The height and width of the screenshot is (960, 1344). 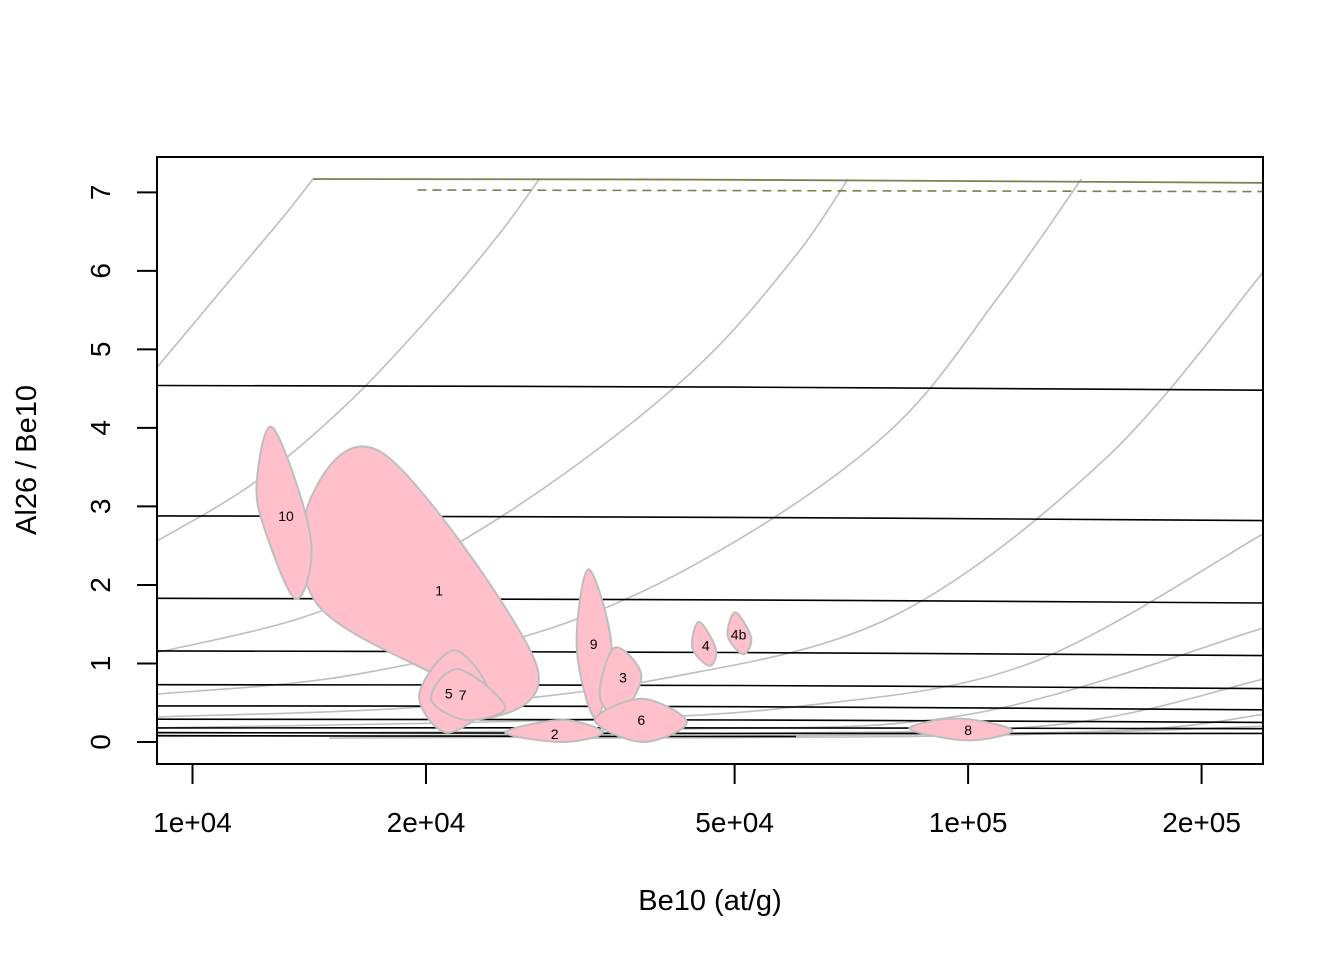 What do you see at coordinates (968, 730) in the screenshot?
I see `ellipse-label-8: 8` at bounding box center [968, 730].